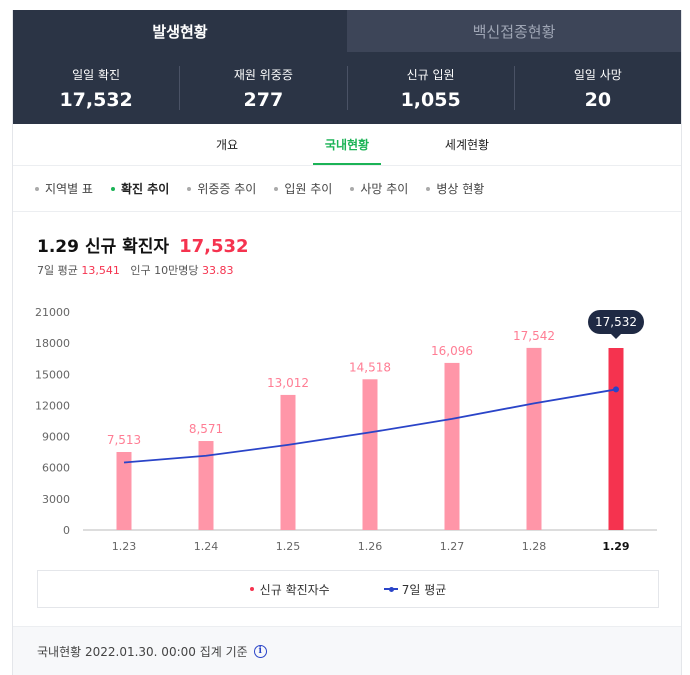 This screenshot has height=675, width=690. What do you see at coordinates (206, 429) in the screenshot?
I see `data-label: 8,571` at bounding box center [206, 429].